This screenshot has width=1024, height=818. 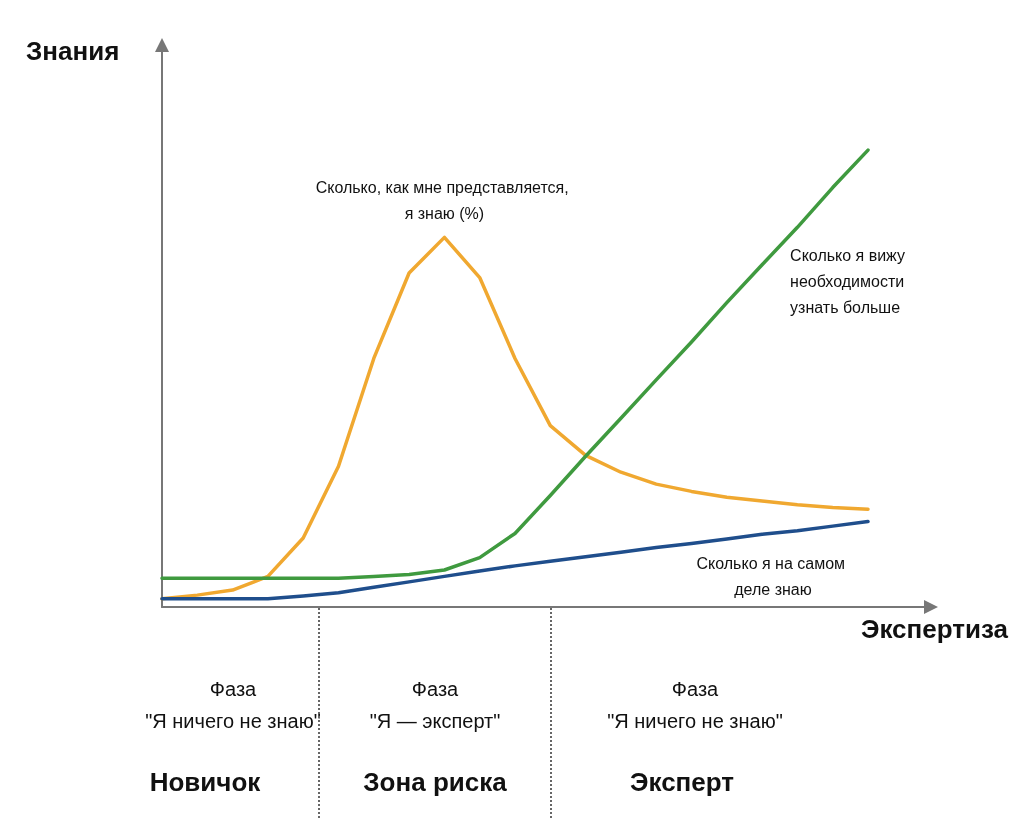 What do you see at coordinates (682, 782) in the screenshot?
I see `text: Эксперт` at bounding box center [682, 782].